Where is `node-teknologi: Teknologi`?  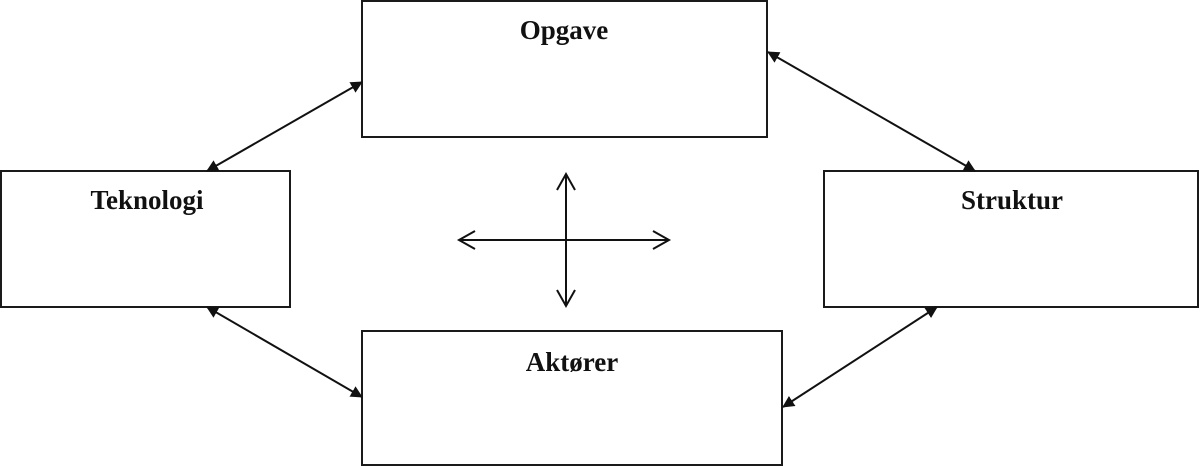
node-teknologi: Teknologi is located at coordinates (145, 239).